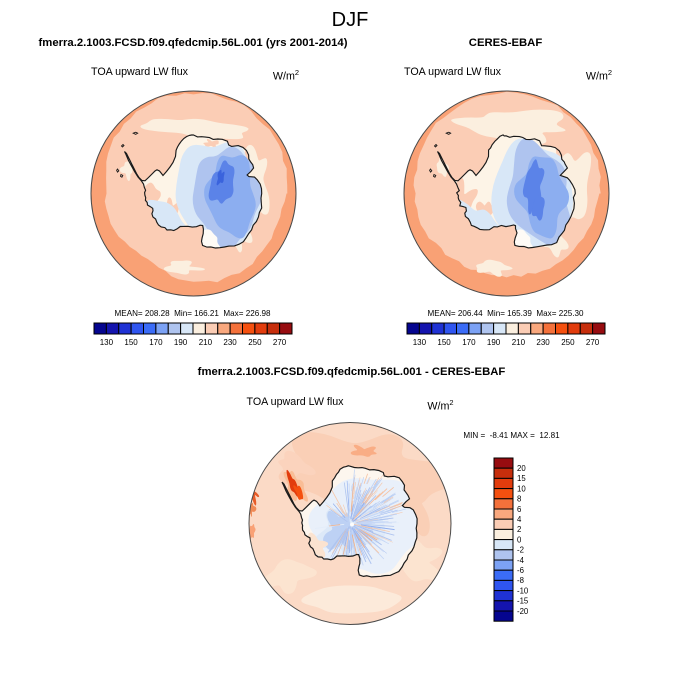  I want to click on svg-text: -2, so click(520, 550).